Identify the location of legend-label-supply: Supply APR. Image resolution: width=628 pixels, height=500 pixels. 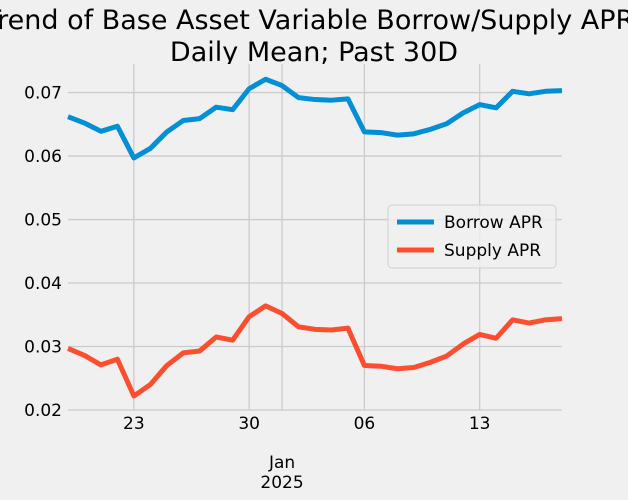
(492, 251).